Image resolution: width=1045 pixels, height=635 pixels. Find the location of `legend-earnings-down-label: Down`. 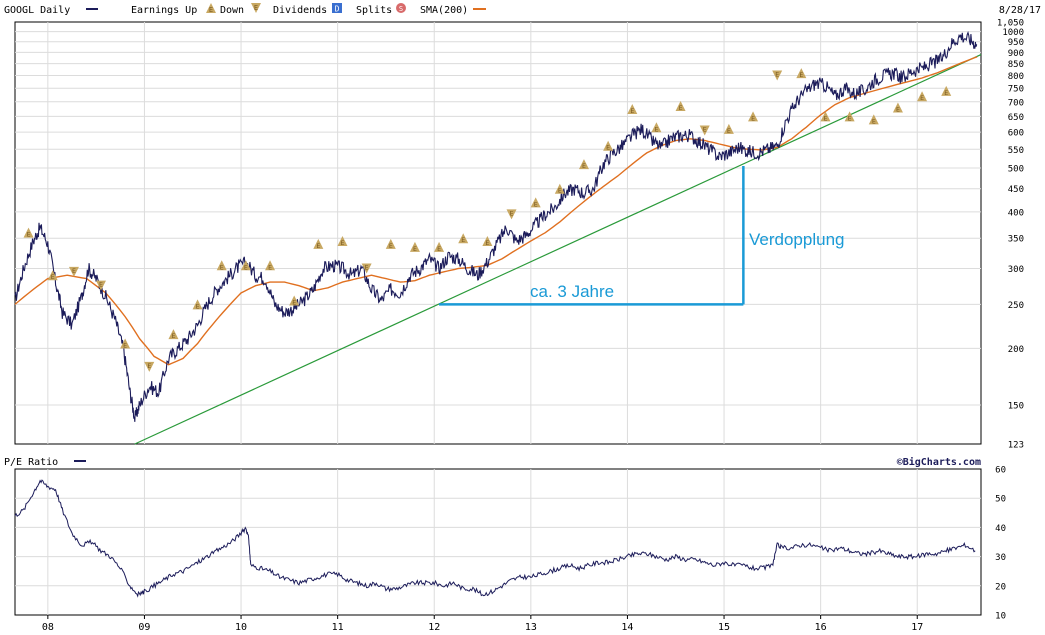

legend-earnings-down-label: Down is located at coordinates (232, 10).